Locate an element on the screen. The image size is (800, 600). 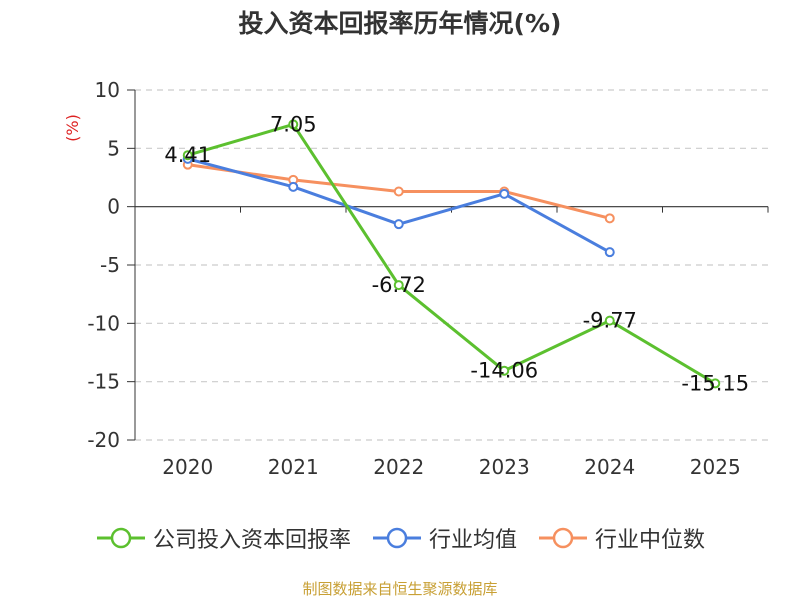
legend-label: 行业均值 is located at coordinates (472, 540).